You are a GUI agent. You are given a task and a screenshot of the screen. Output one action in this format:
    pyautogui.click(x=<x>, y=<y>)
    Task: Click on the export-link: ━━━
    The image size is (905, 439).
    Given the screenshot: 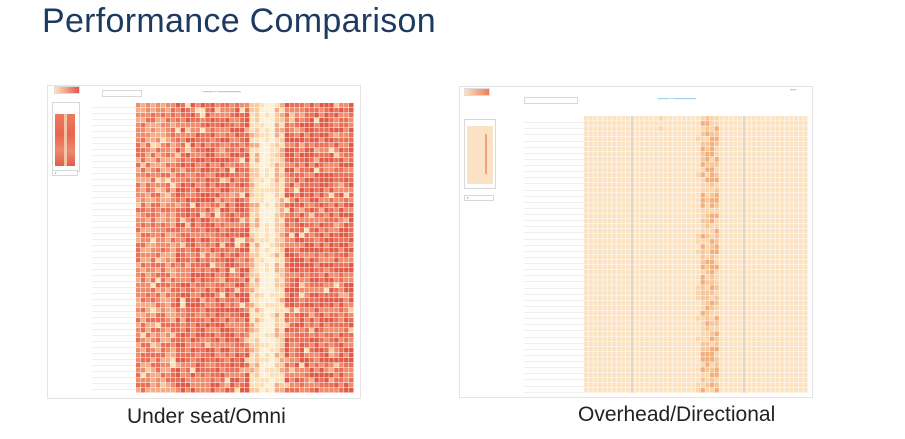 What is the action you would take?
    pyautogui.click(x=793, y=90)
    